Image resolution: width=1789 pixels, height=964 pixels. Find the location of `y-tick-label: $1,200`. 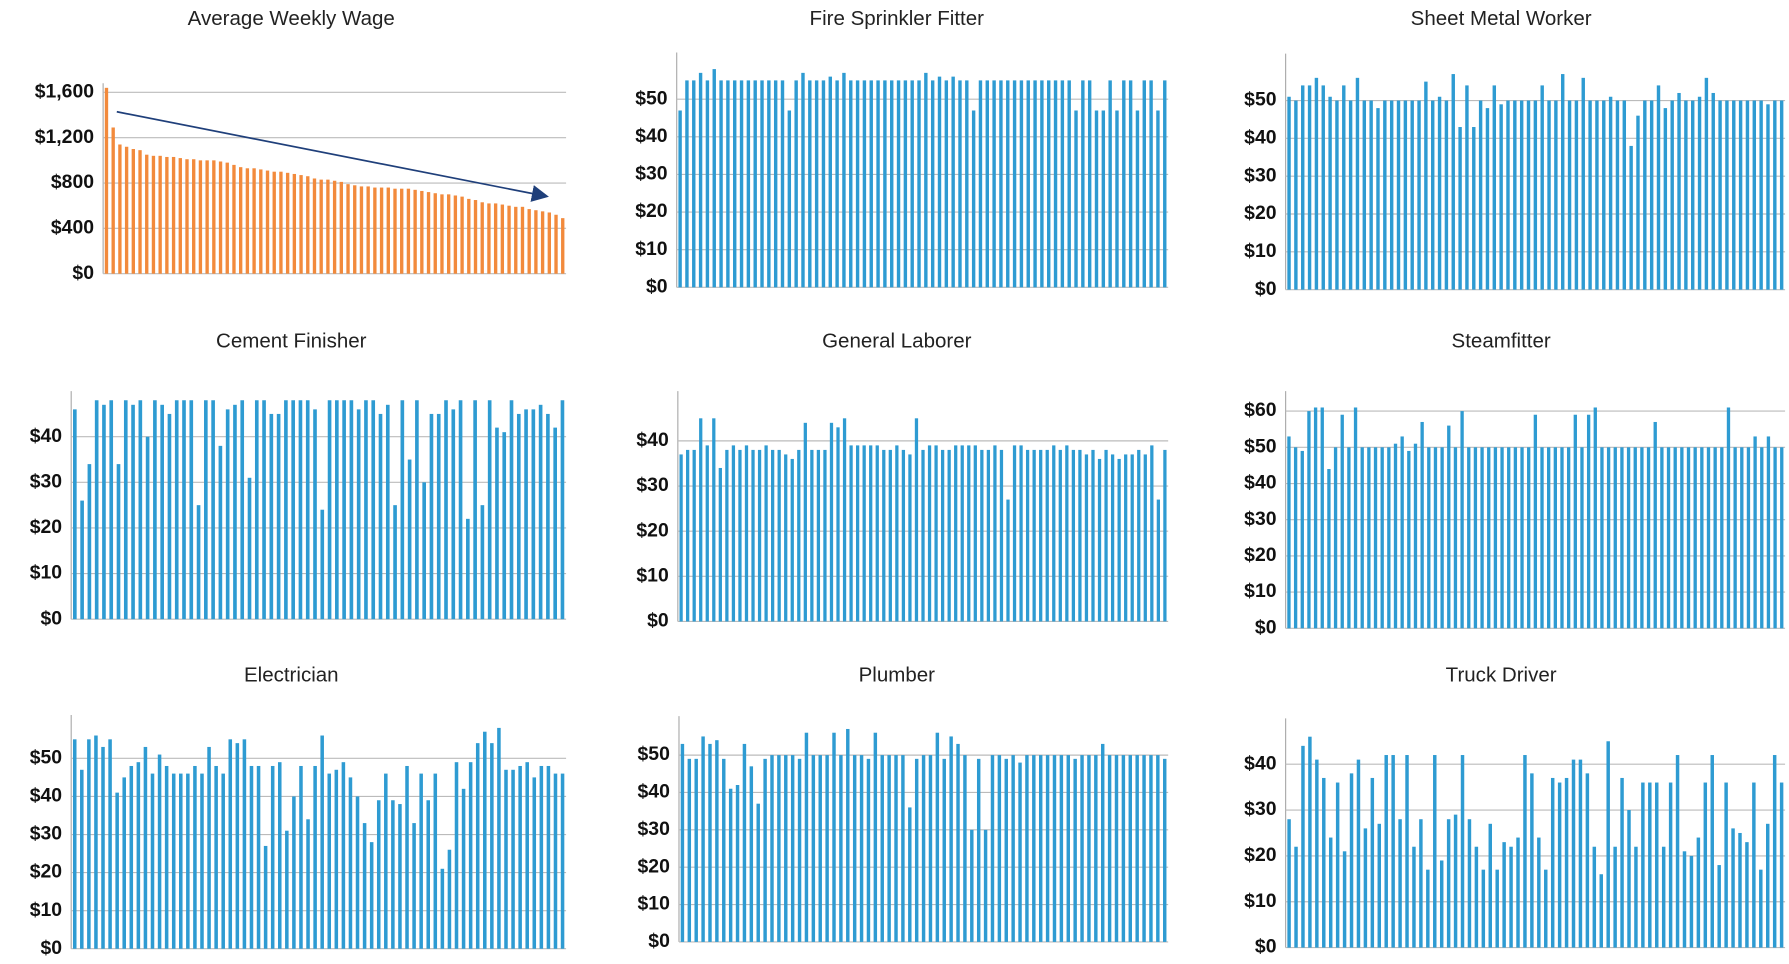

y-tick-label: $1,200 is located at coordinates (64, 137).